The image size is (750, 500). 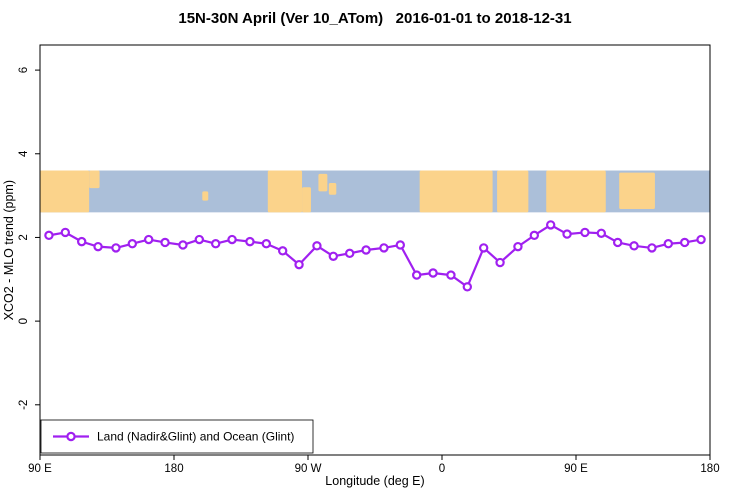 What do you see at coordinates (24, 70) in the screenshot?
I see `y-tick-label: 6` at bounding box center [24, 70].